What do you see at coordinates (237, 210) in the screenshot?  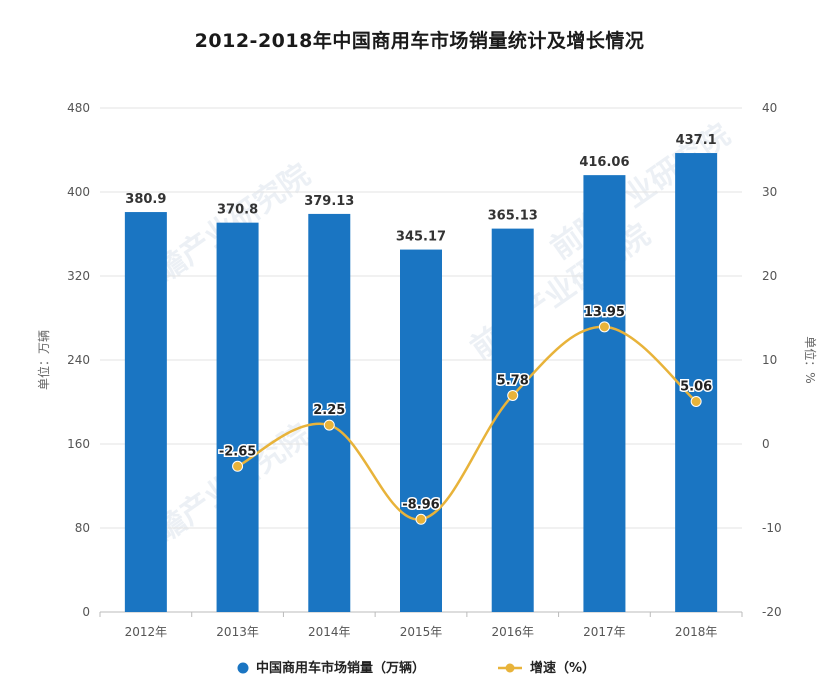 I see `bar-data-label: 370.8` at bounding box center [237, 210].